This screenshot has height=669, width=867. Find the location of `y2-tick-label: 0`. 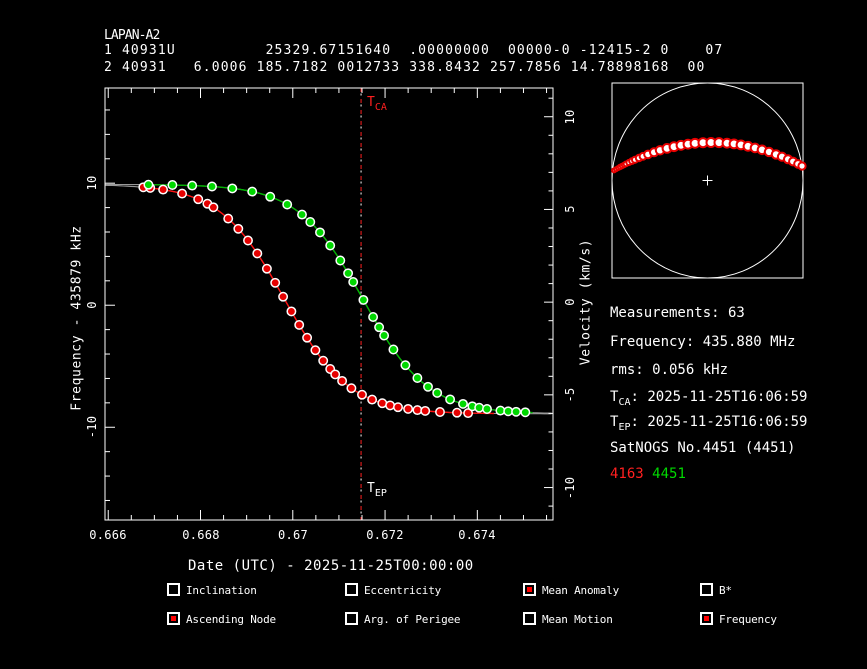

y2-tick-label: 0 is located at coordinates (570, 302).